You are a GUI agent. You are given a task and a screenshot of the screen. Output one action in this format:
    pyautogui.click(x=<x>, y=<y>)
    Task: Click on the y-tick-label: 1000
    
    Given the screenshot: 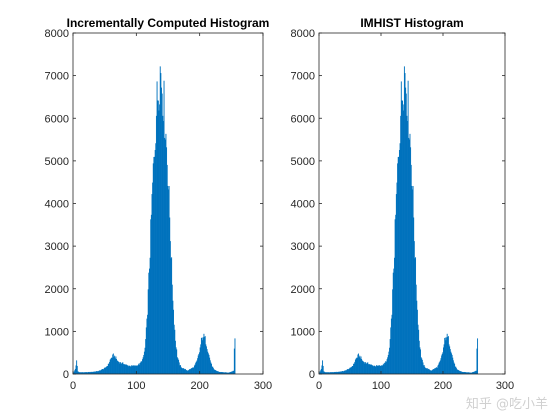 What is the action you would take?
    pyautogui.click(x=57, y=332)
    